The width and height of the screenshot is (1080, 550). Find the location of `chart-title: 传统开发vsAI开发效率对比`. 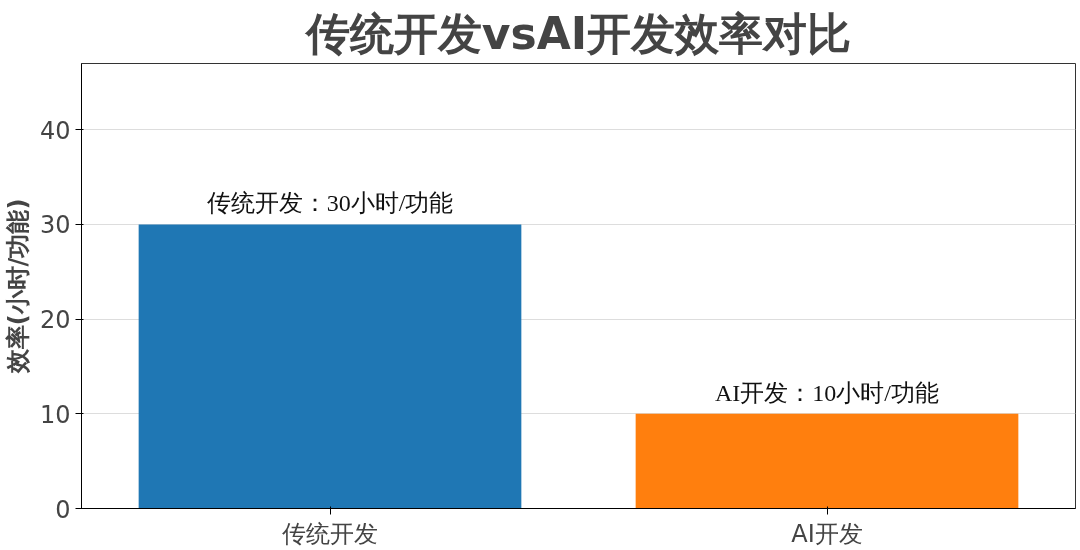

chart-title: 传统开发vsAI开发效率对比 is located at coordinates (577, 33).